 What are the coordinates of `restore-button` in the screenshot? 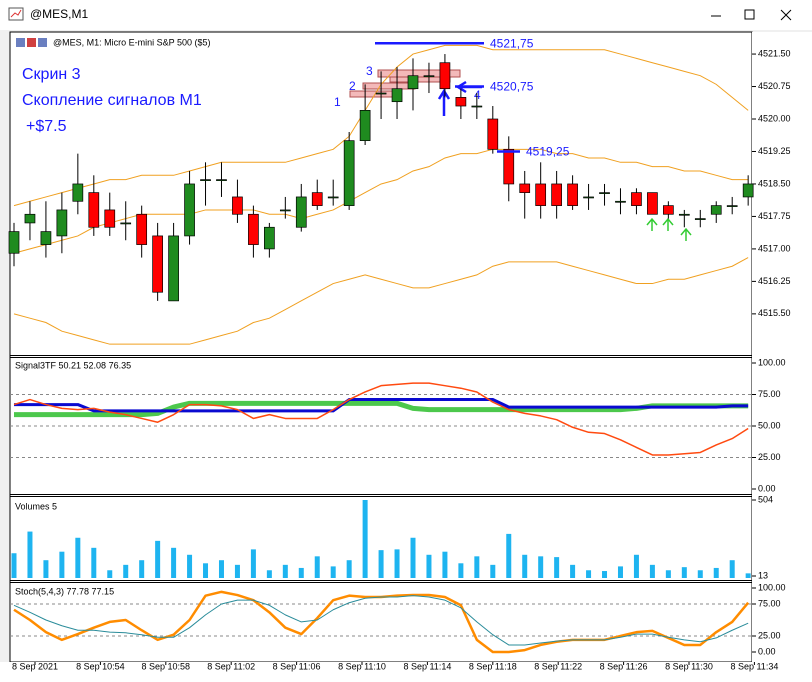 It's located at (749, 14).